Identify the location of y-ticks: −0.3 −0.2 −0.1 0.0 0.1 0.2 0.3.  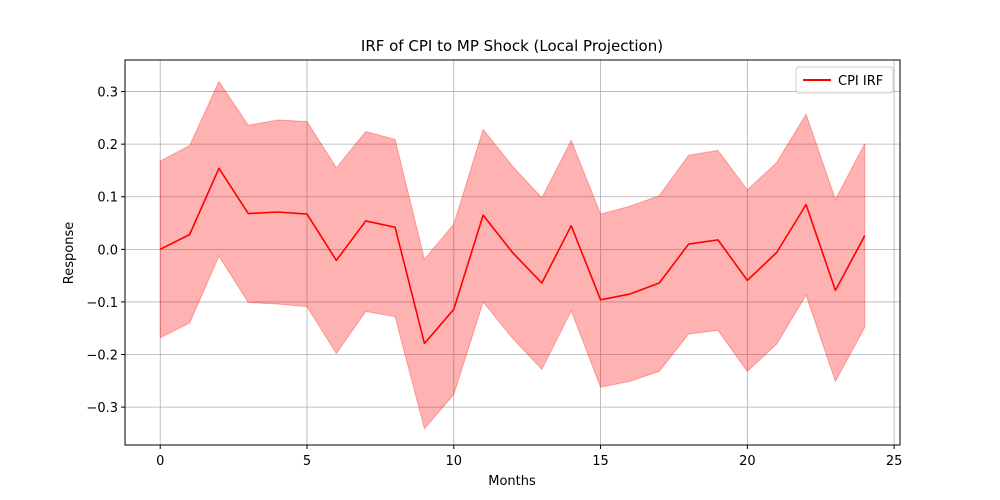
(105, 251).